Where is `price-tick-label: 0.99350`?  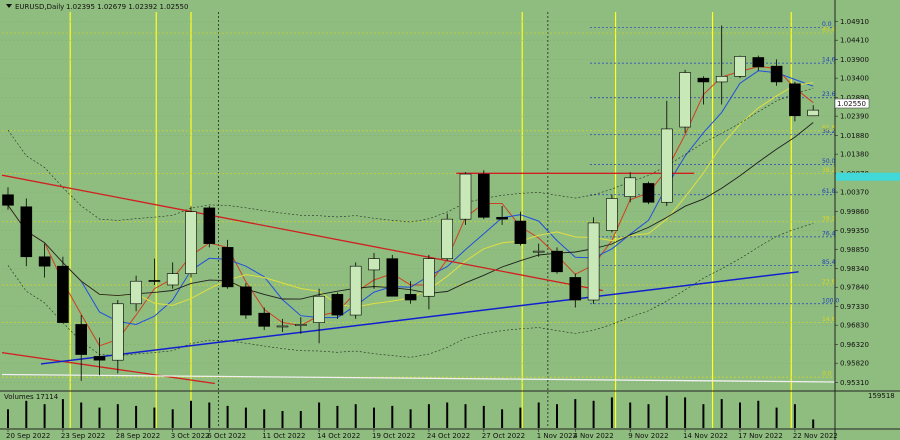 price-tick-label: 0.99350 is located at coordinates (854, 231).